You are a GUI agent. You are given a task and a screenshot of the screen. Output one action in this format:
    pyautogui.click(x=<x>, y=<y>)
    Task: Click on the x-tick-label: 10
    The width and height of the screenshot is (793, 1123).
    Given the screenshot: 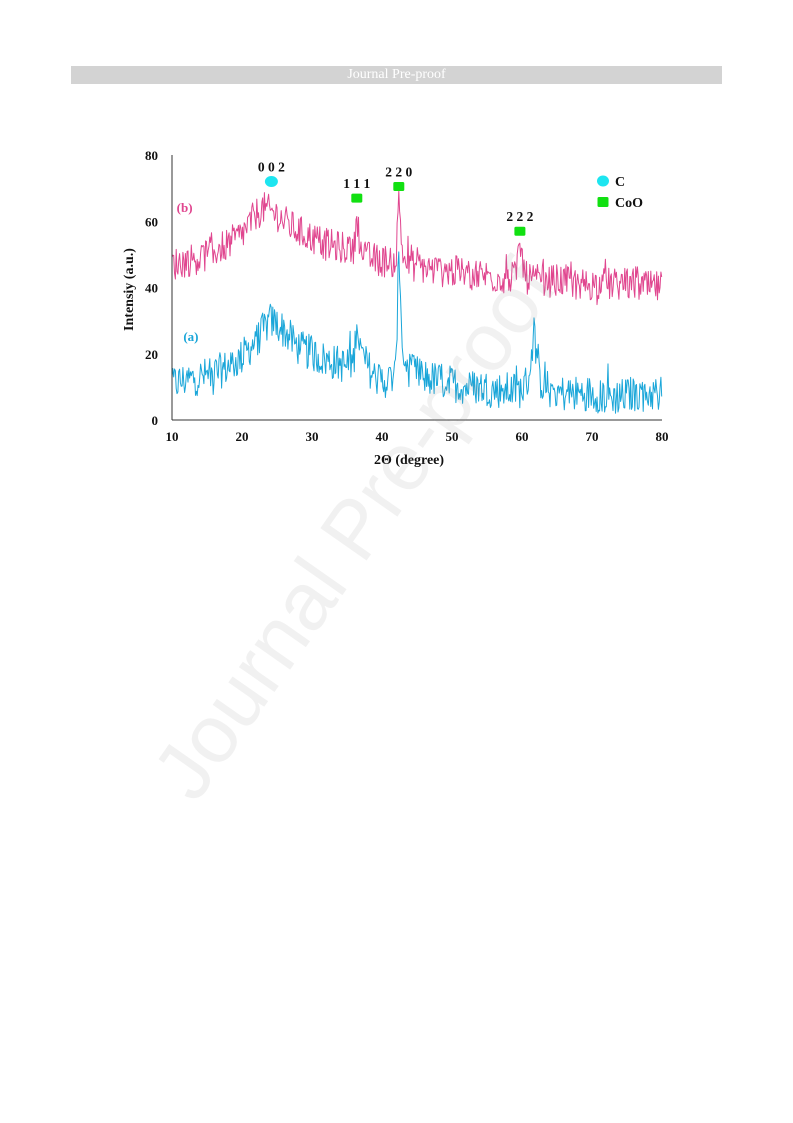 What is the action you would take?
    pyautogui.click(x=172, y=436)
    